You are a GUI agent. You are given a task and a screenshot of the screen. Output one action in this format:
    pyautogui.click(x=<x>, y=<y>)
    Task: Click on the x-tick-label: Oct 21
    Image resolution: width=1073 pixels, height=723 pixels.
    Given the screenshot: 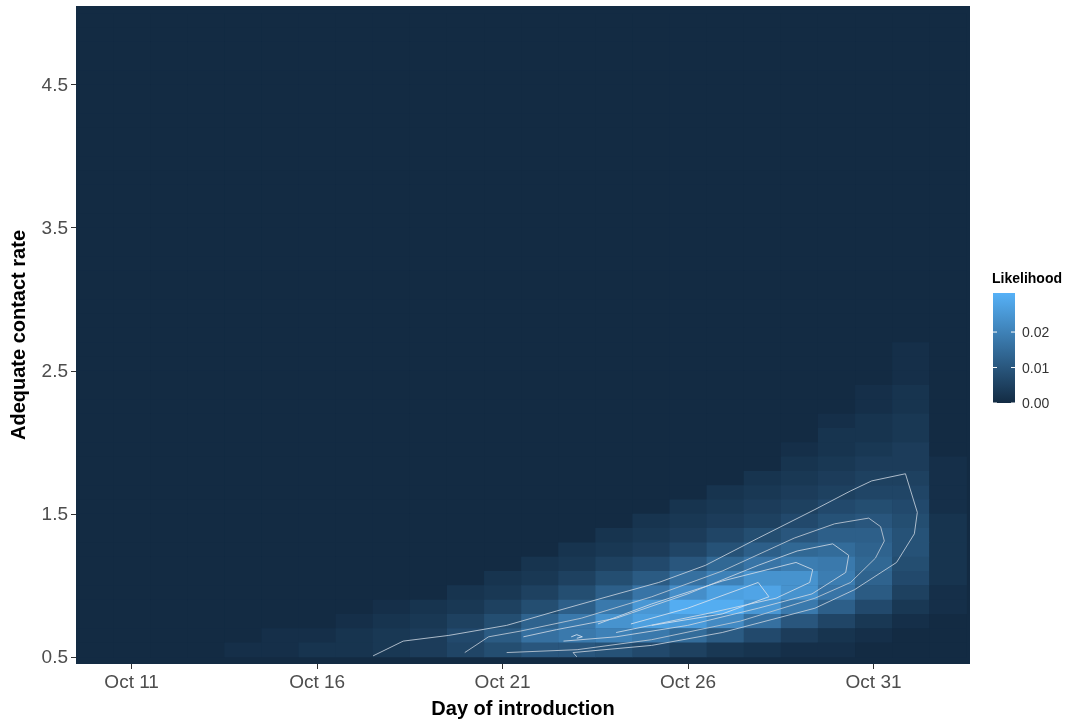 What is the action you would take?
    pyautogui.click(x=502, y=681)
    